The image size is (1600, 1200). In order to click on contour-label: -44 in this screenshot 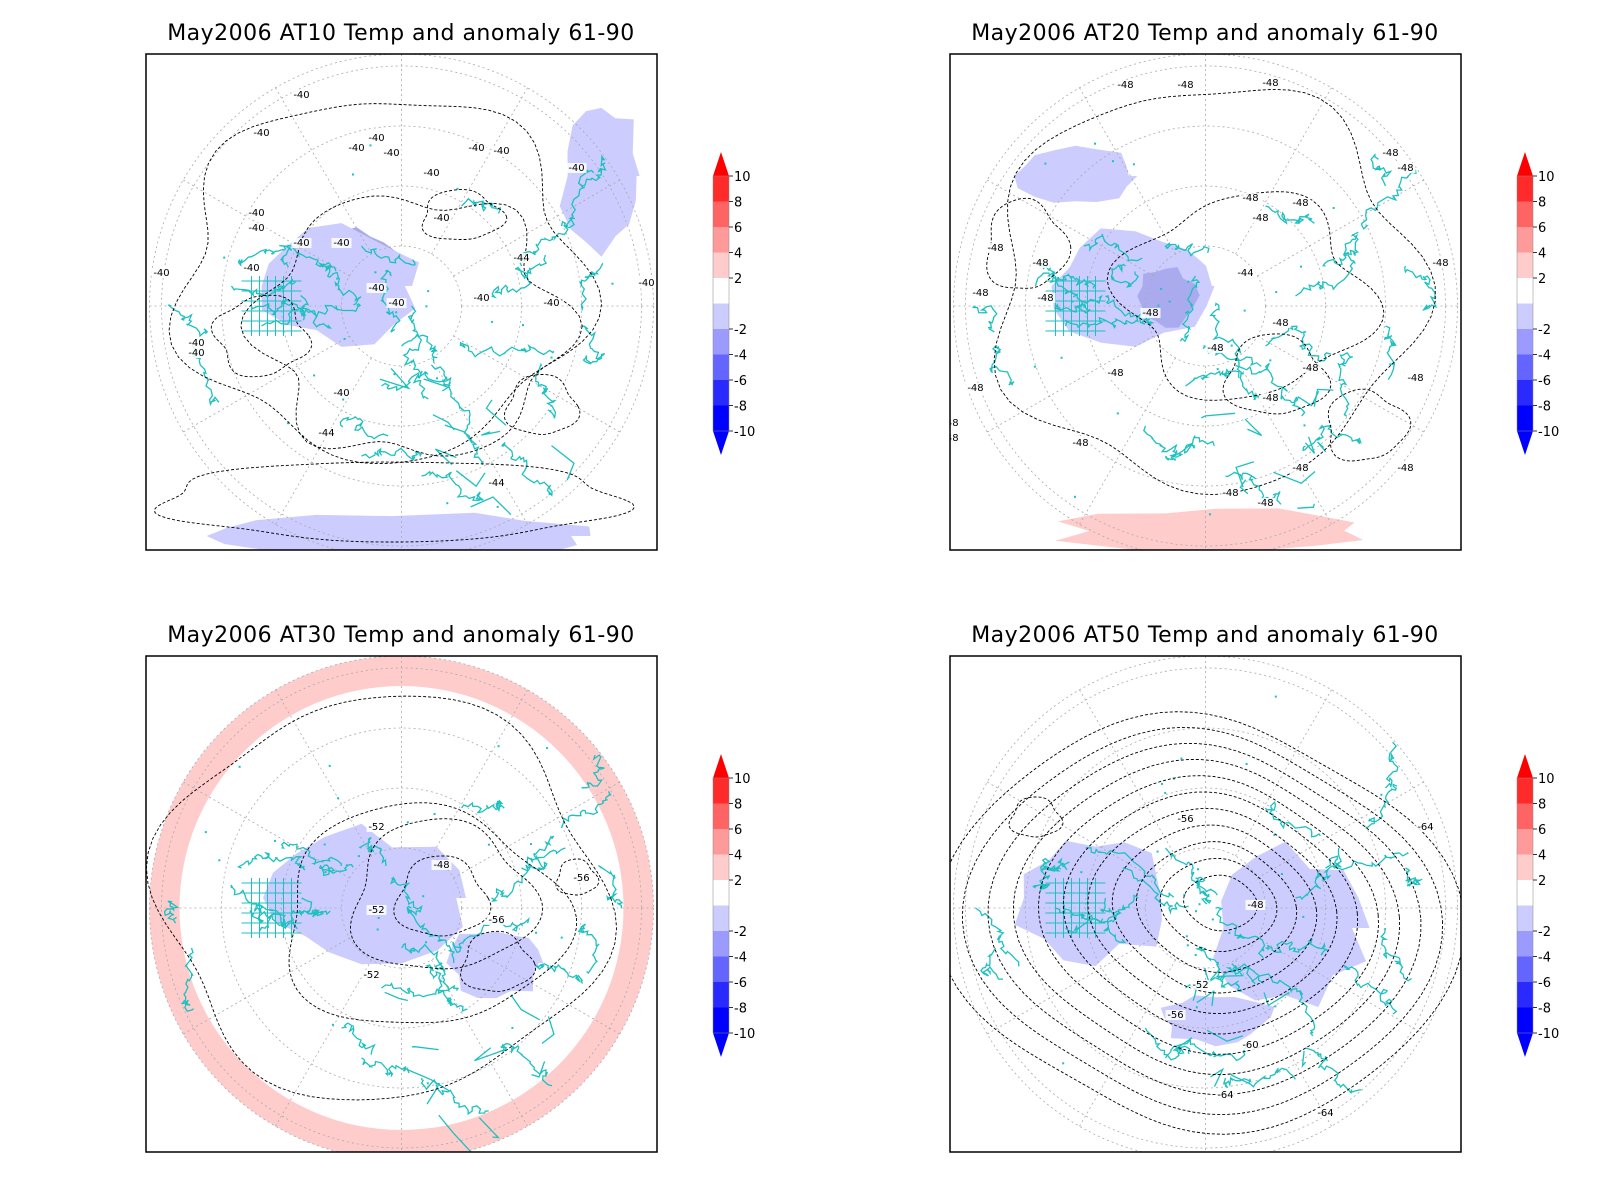, I will do `click(1245, 273)`.